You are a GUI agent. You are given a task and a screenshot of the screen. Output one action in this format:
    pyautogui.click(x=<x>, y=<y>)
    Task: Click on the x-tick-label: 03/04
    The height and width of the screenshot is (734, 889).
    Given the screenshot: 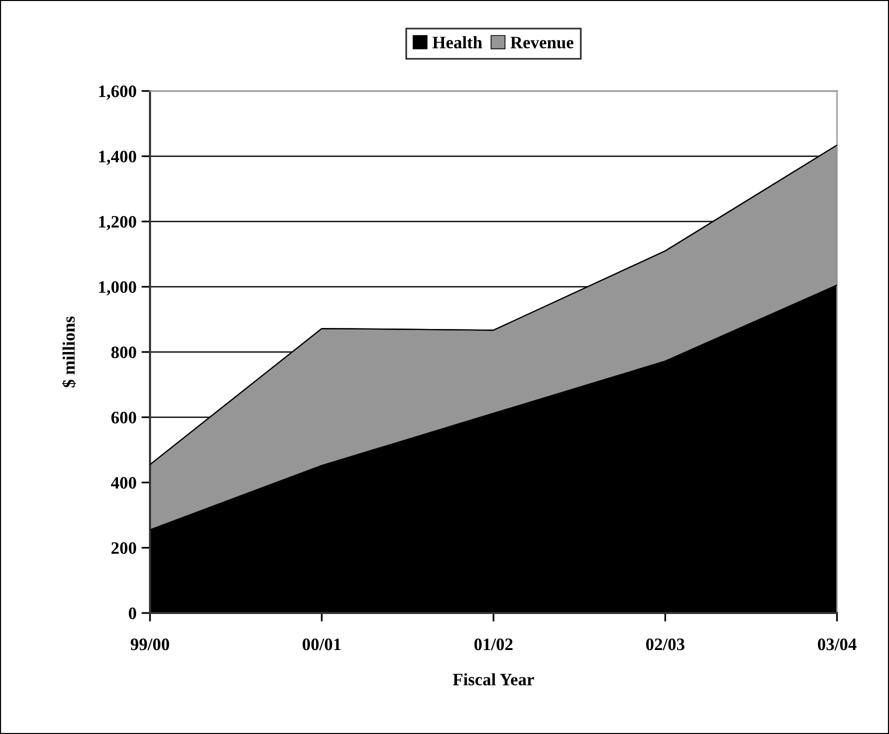 What is the action you would take?
    pyautogui.click(x=837, y=644)
    